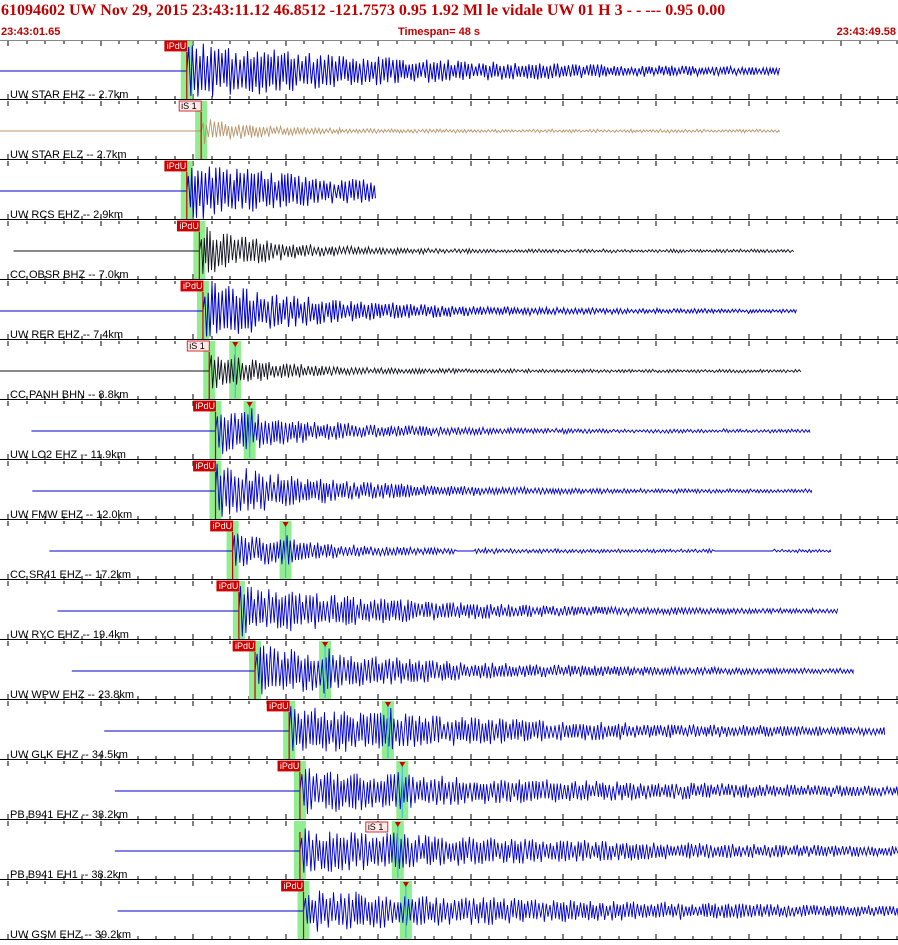 The width and height of the screenshot is (898, 945). Describe the element at coordinates (69, 275) in the screenshot. I see `channel-label: CC OBSR BHZ -- 7.0km` at that location.